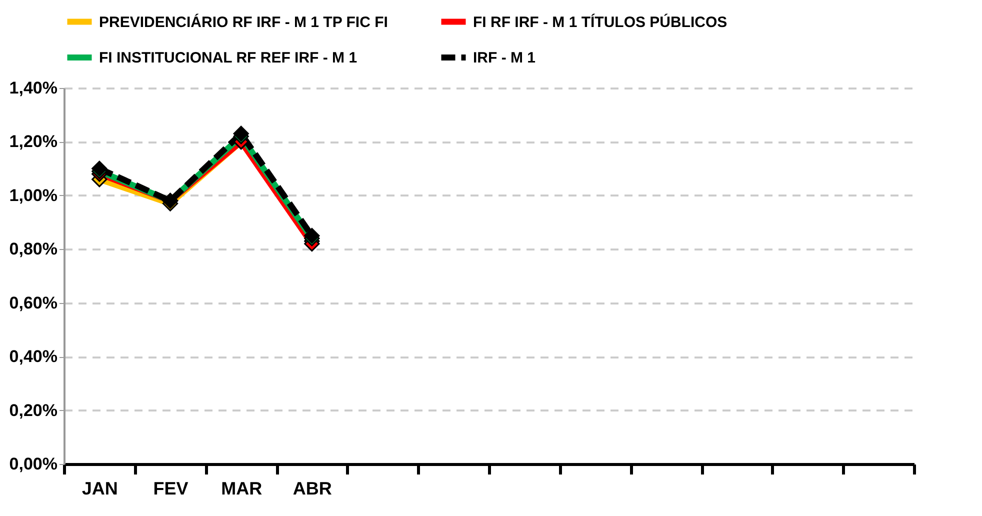 The width and height of the screenshot is (982, 516). I want to click on legend-label: IRF - M 1, so click(504, 58).